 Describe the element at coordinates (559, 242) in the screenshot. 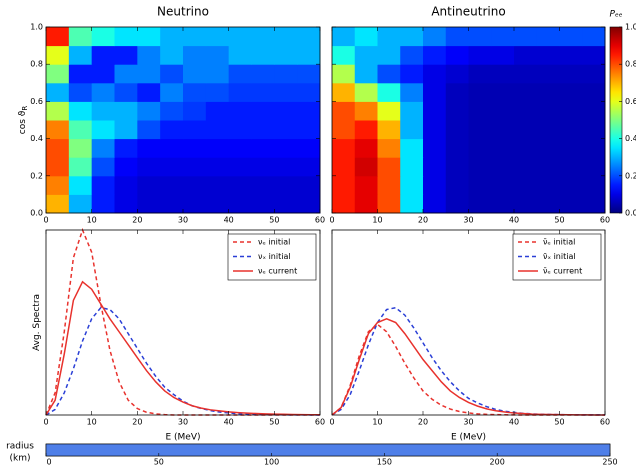

I see `legend-label: ν̄ₑ initial` at that location.